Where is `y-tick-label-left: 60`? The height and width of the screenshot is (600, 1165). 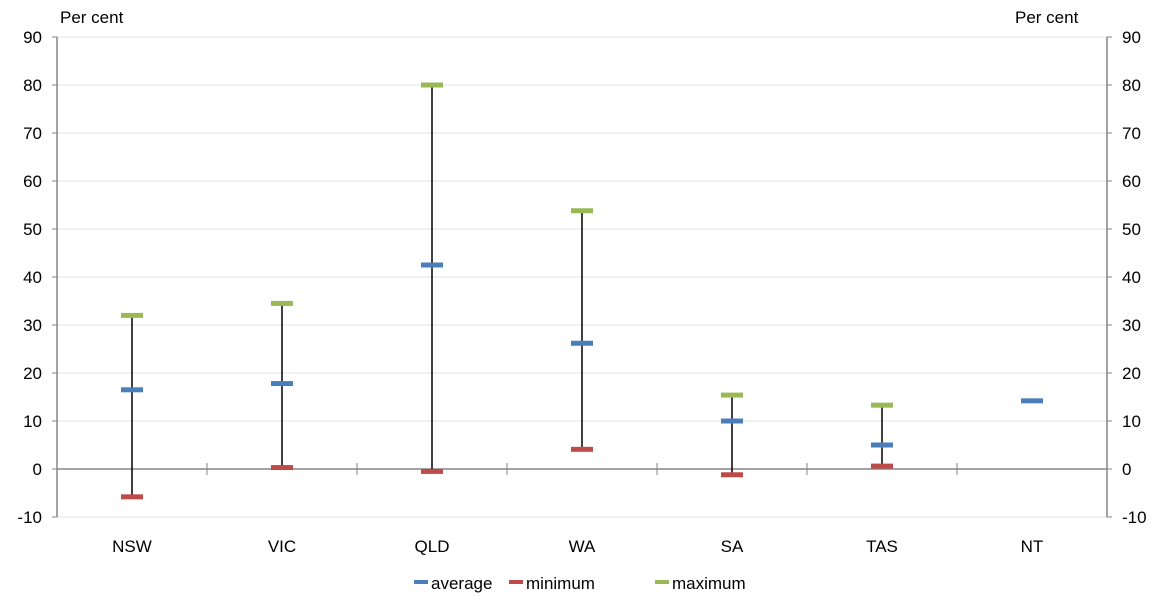 y-tick-label-left: 60 is located at coordinates (32, 181).